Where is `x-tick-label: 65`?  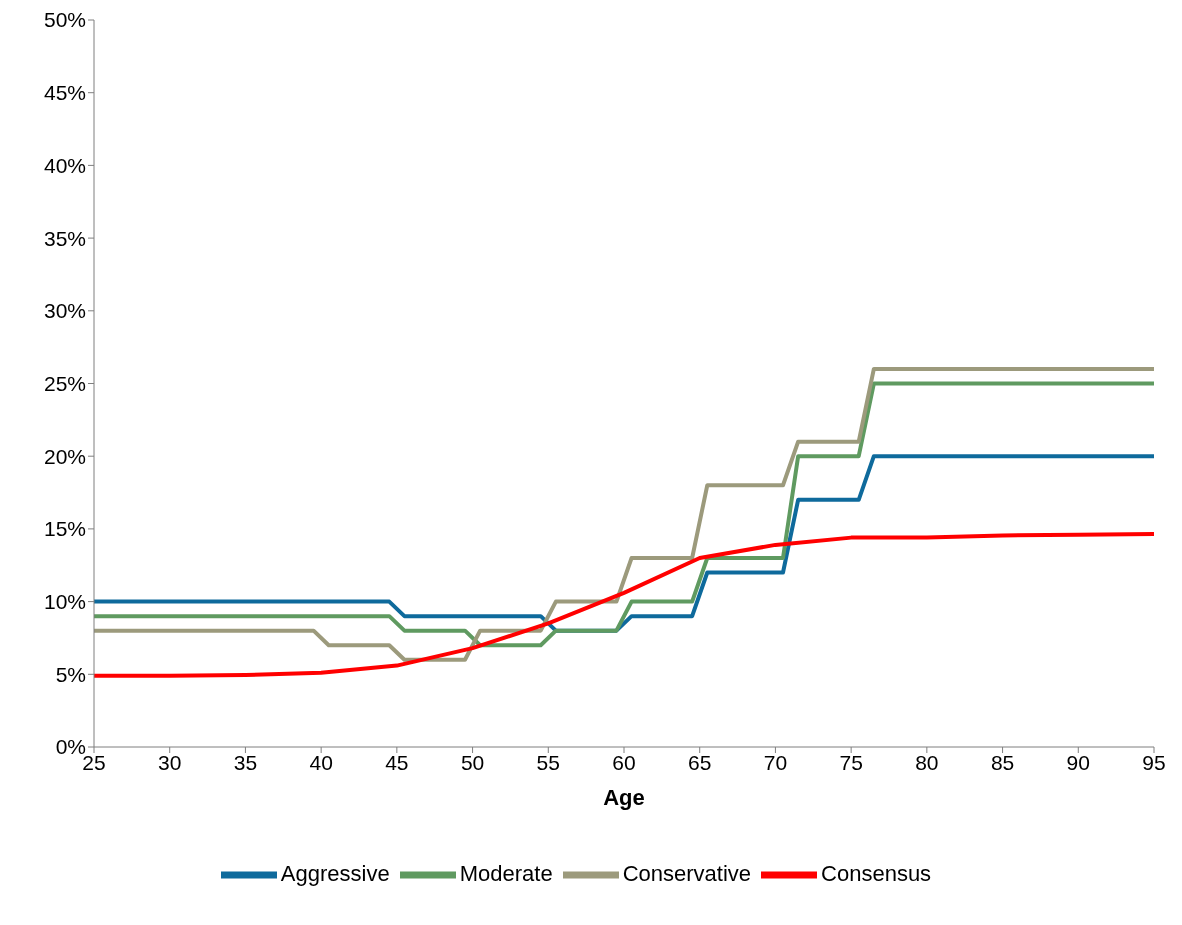 x-tick-label: 65 is located at coordinates (700, 762).